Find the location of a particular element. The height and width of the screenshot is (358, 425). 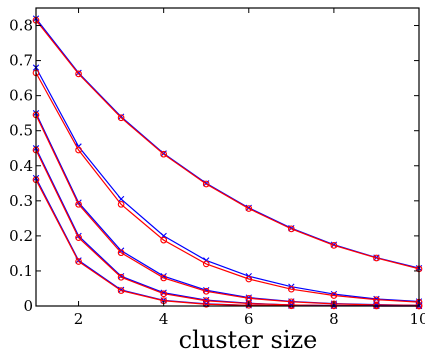

x-tick-label: 2 is located at coordinates (79, 319).